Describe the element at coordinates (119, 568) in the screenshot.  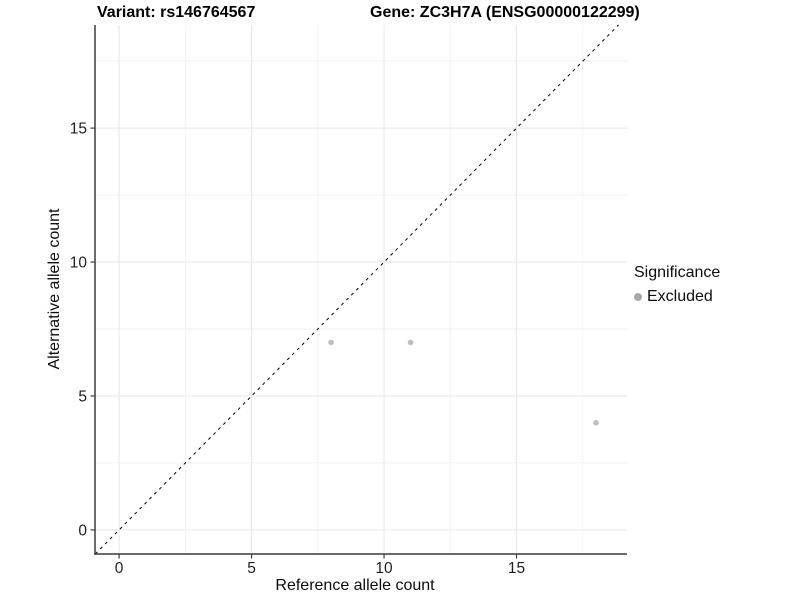
I see `x-tick-label: 0` at that location.